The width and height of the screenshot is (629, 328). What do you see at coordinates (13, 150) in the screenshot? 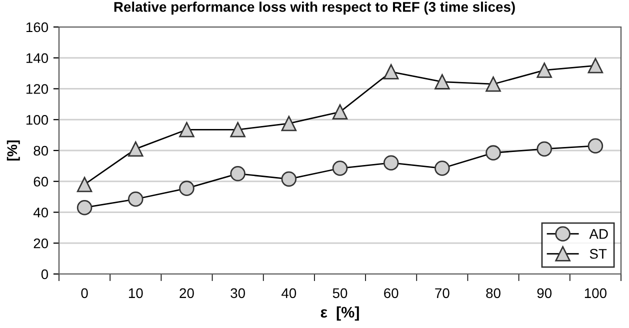
I see `y-axis-title: [%]` at bounding box center [13, 150].